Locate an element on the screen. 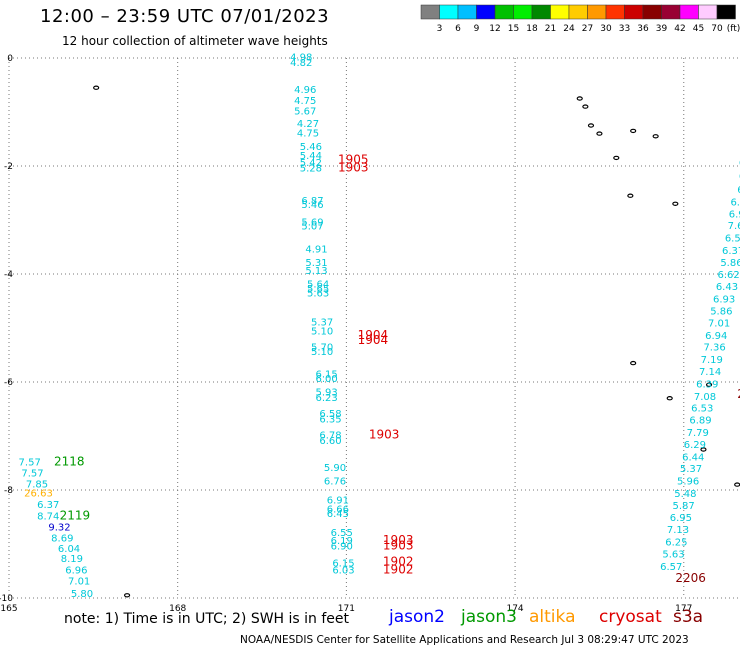 This screenshot has width=740, height=650. track-label: 2205 is located at coordinates (738, 394).